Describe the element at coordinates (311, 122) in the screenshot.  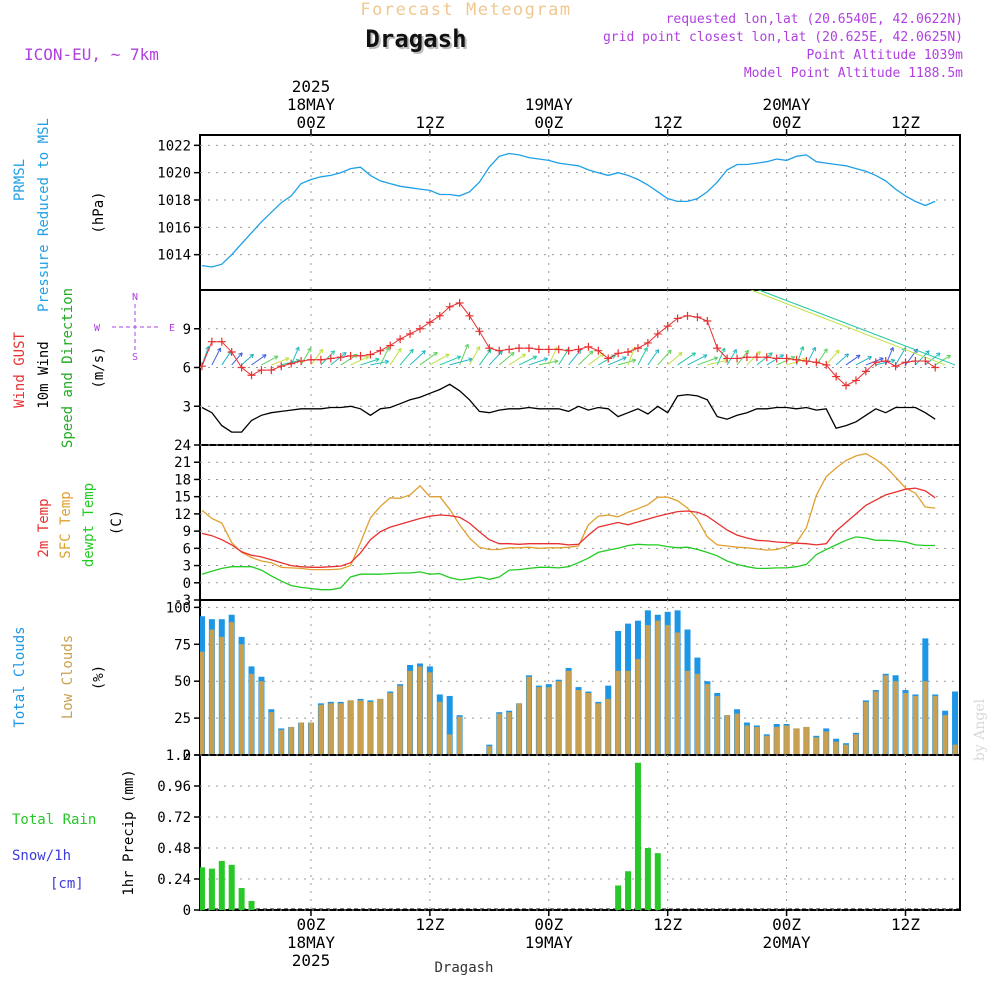
I see `time-label-top: 00Z` at that location.